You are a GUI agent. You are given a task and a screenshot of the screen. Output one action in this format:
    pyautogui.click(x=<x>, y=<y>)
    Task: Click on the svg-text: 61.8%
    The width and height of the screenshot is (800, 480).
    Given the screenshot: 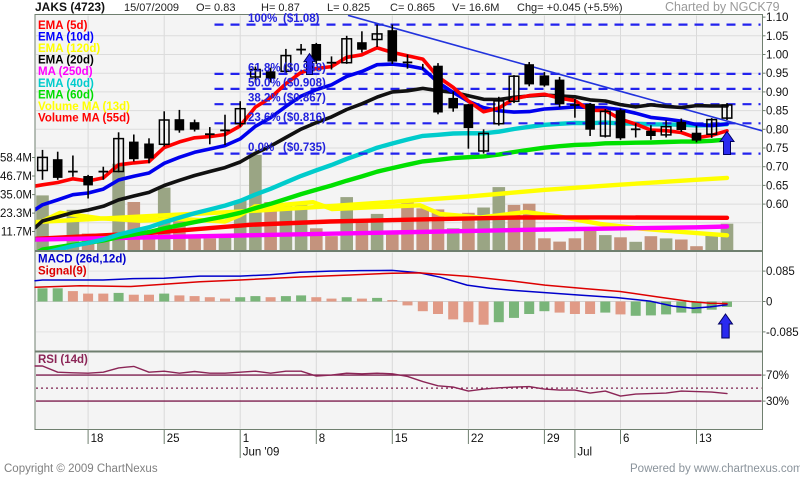 What is the action you would take?
    pyautogui.click(x=264, y=68)
    